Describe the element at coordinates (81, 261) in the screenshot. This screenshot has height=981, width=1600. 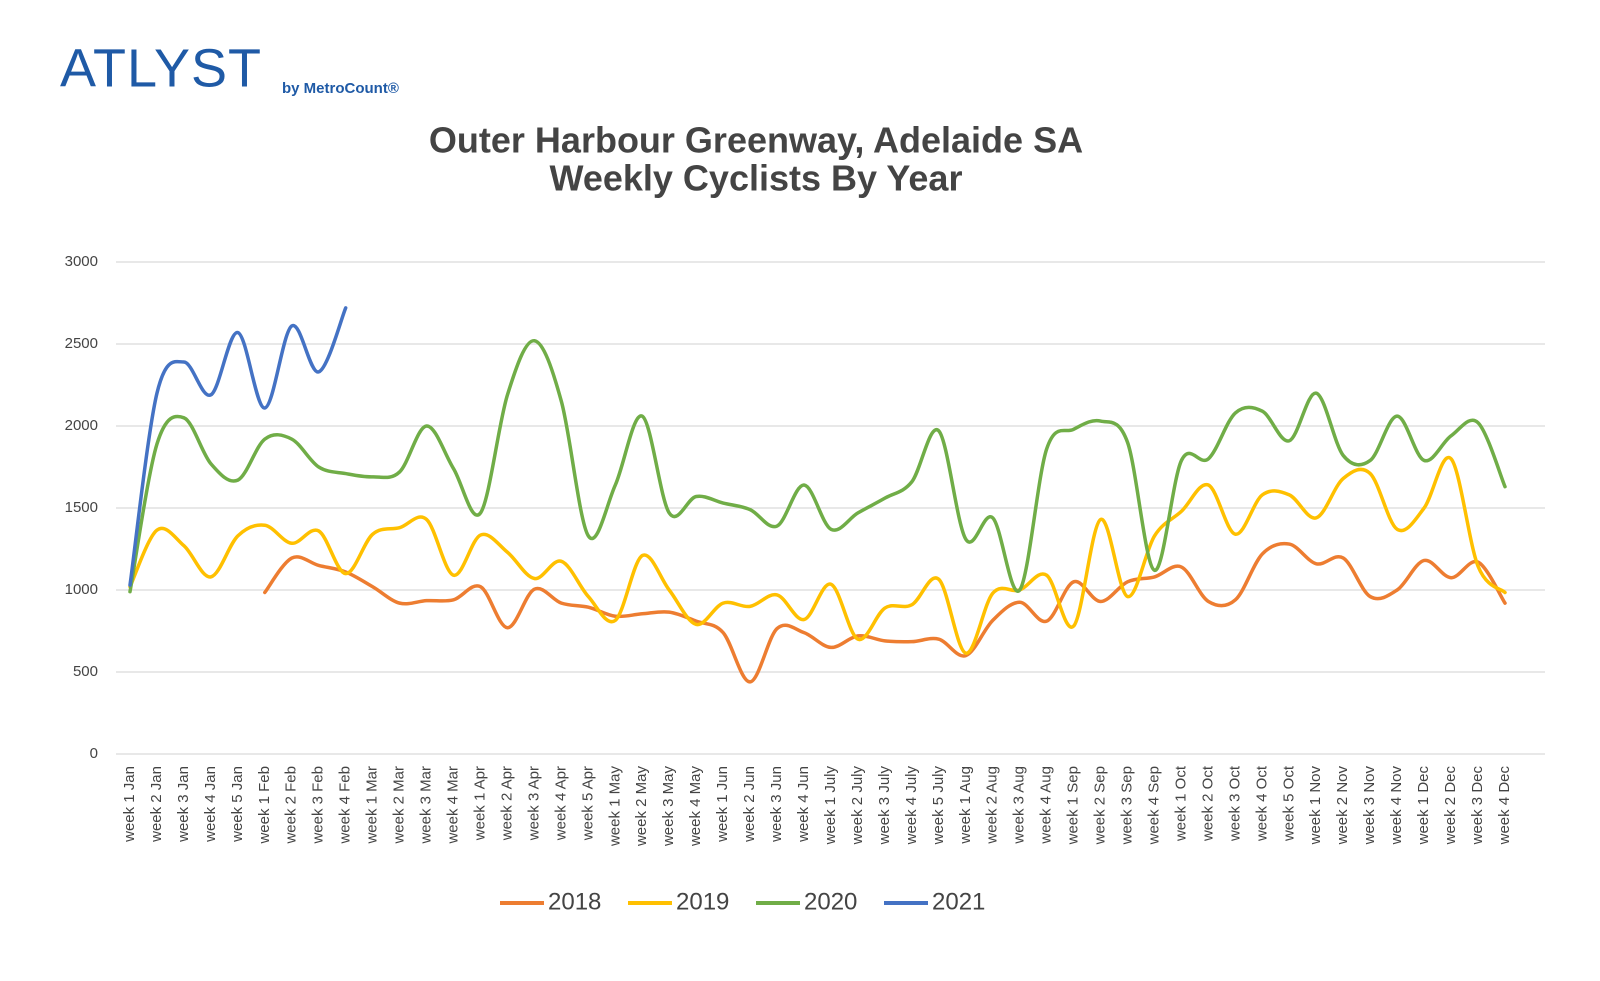
I see `y-tick-label: 3000` at that location.